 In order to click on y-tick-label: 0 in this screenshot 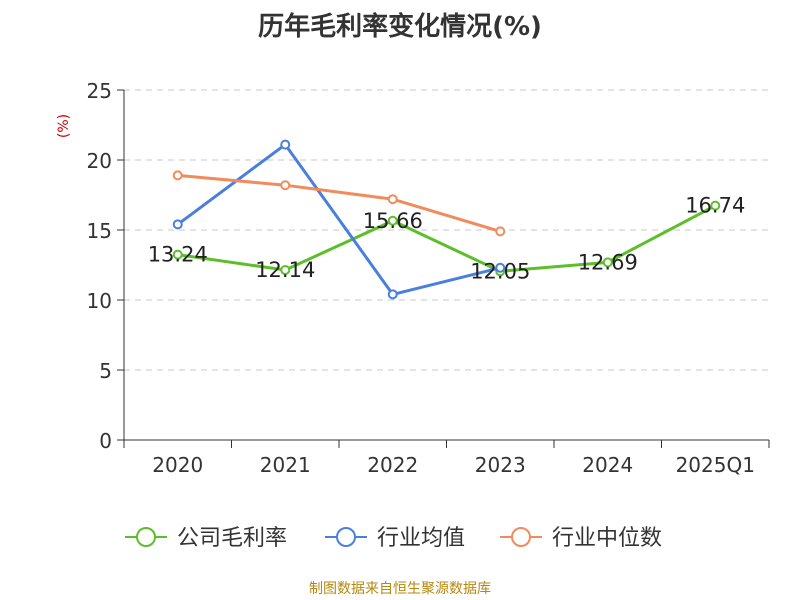, I will do `click(105, 441)`.